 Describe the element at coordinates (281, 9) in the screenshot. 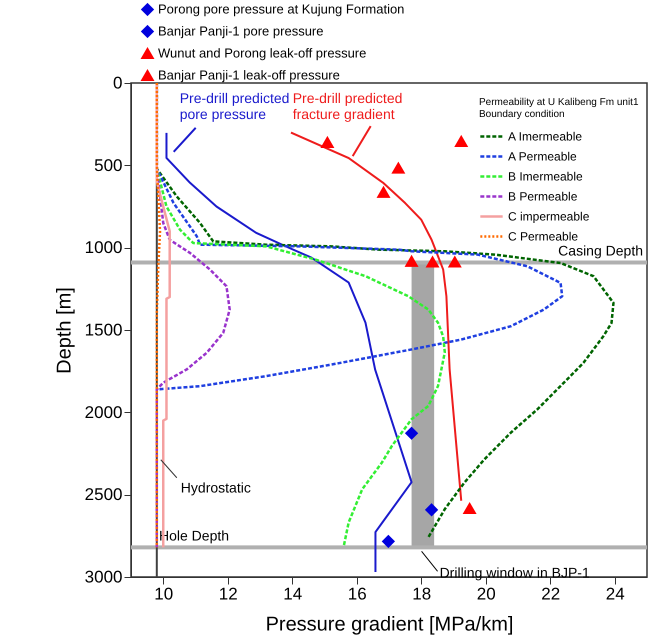

I see `legend-label: Porong pore pressure at Kujung Formation` at that location.